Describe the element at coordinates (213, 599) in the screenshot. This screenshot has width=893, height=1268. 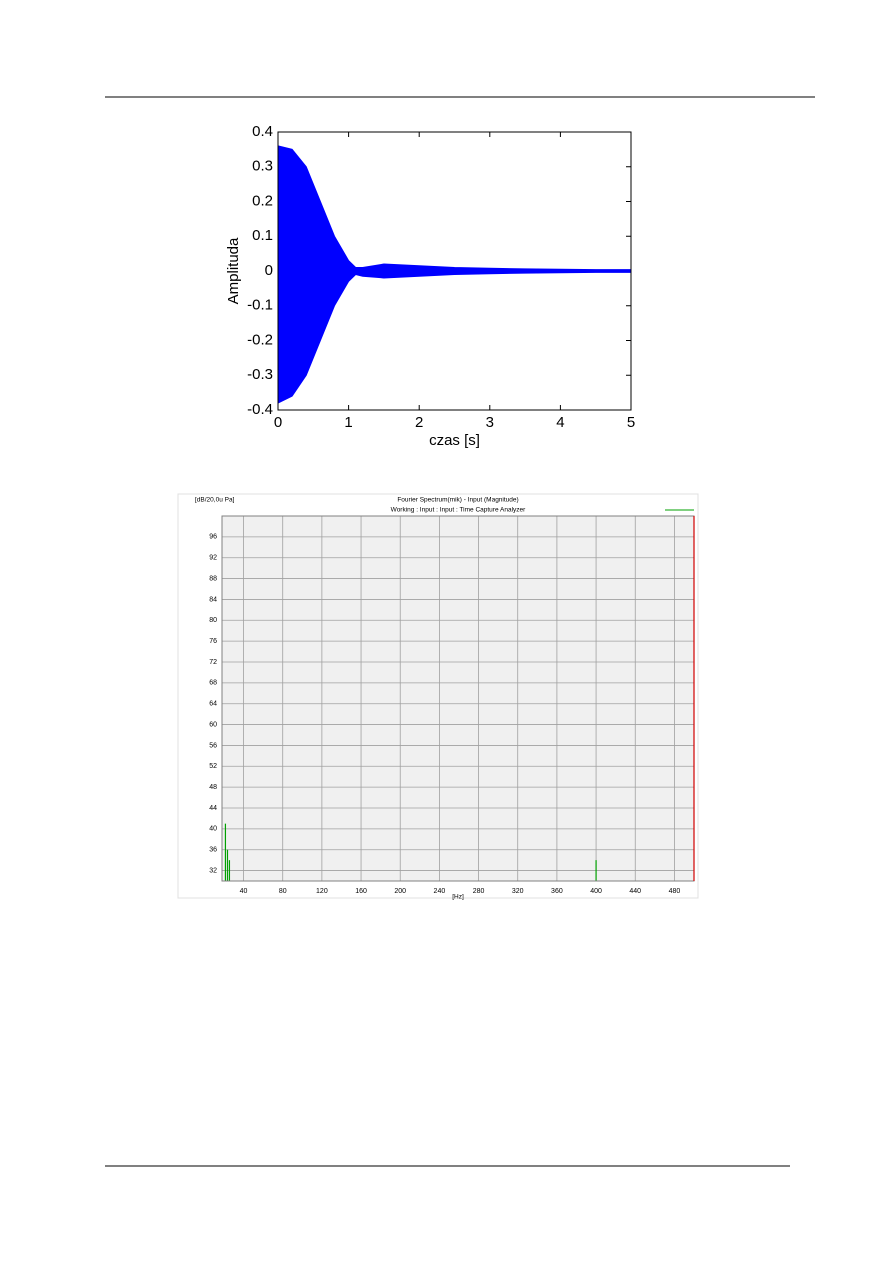
I see `y-tick-label: 84` at that location.